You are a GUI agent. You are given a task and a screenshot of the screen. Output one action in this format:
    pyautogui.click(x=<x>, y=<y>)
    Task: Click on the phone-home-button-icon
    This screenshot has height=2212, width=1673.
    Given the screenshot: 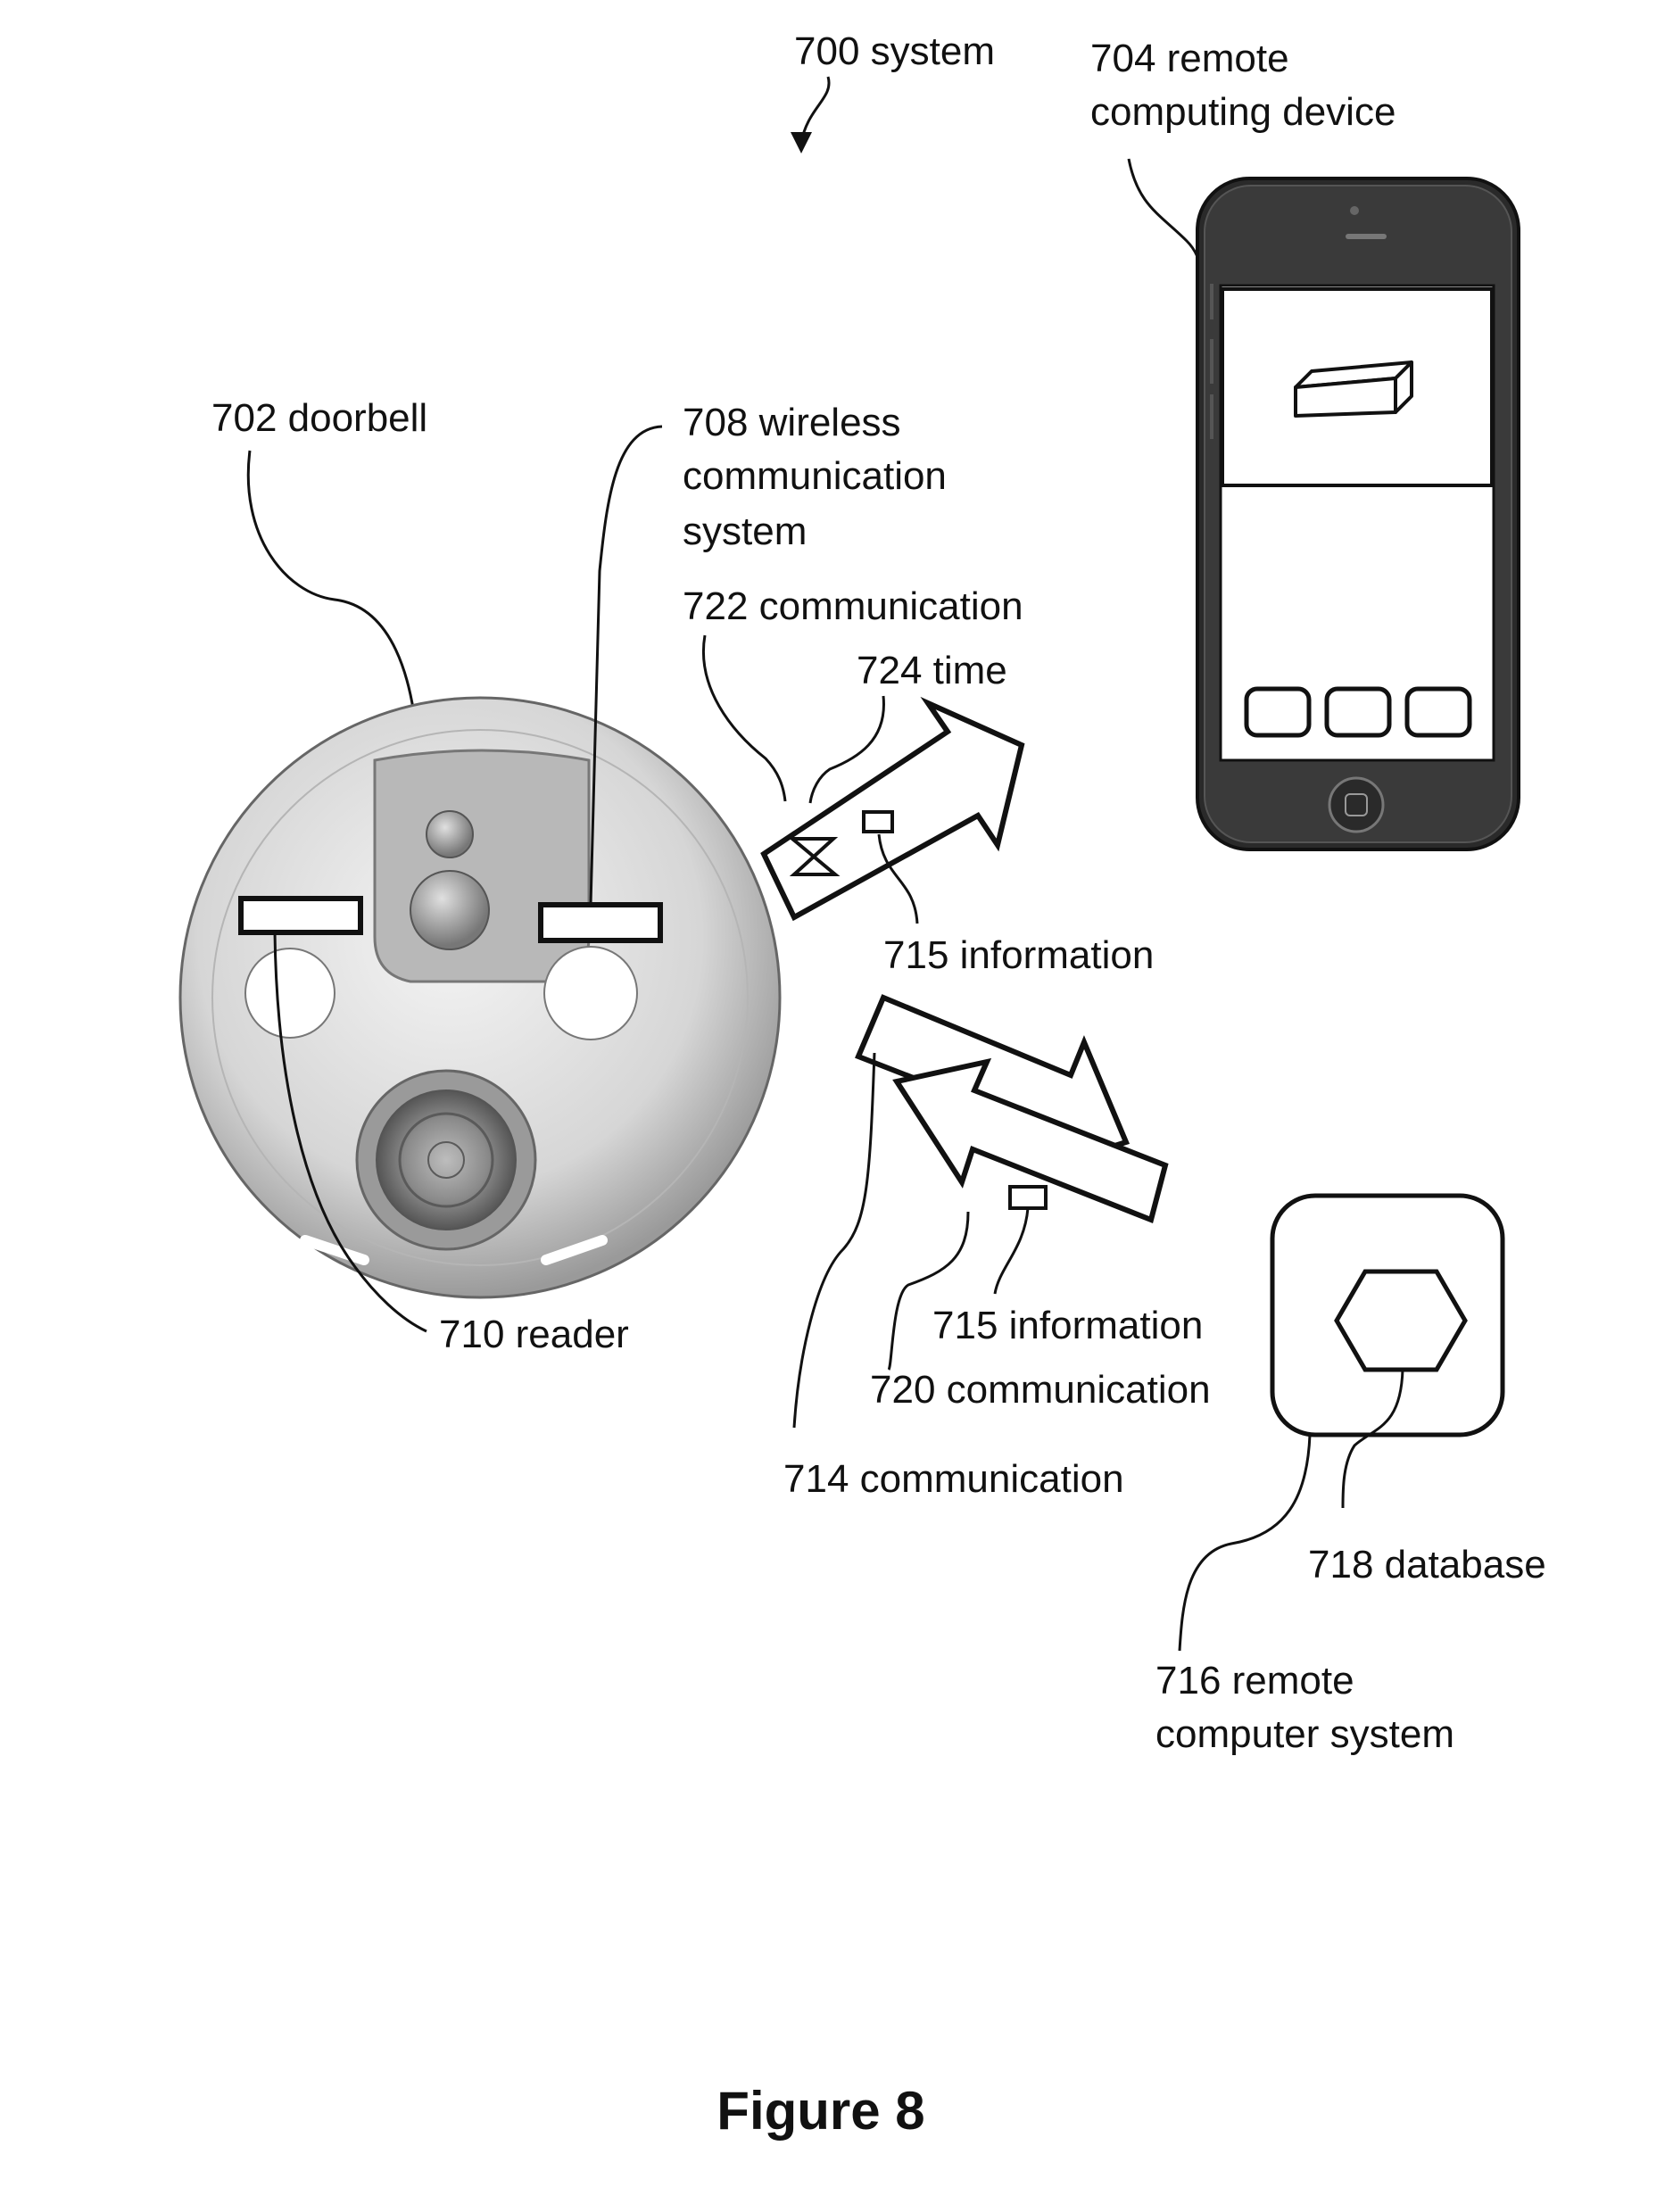 What is the action you would take?
    pyautogui.click(x=1356, y=805)
    